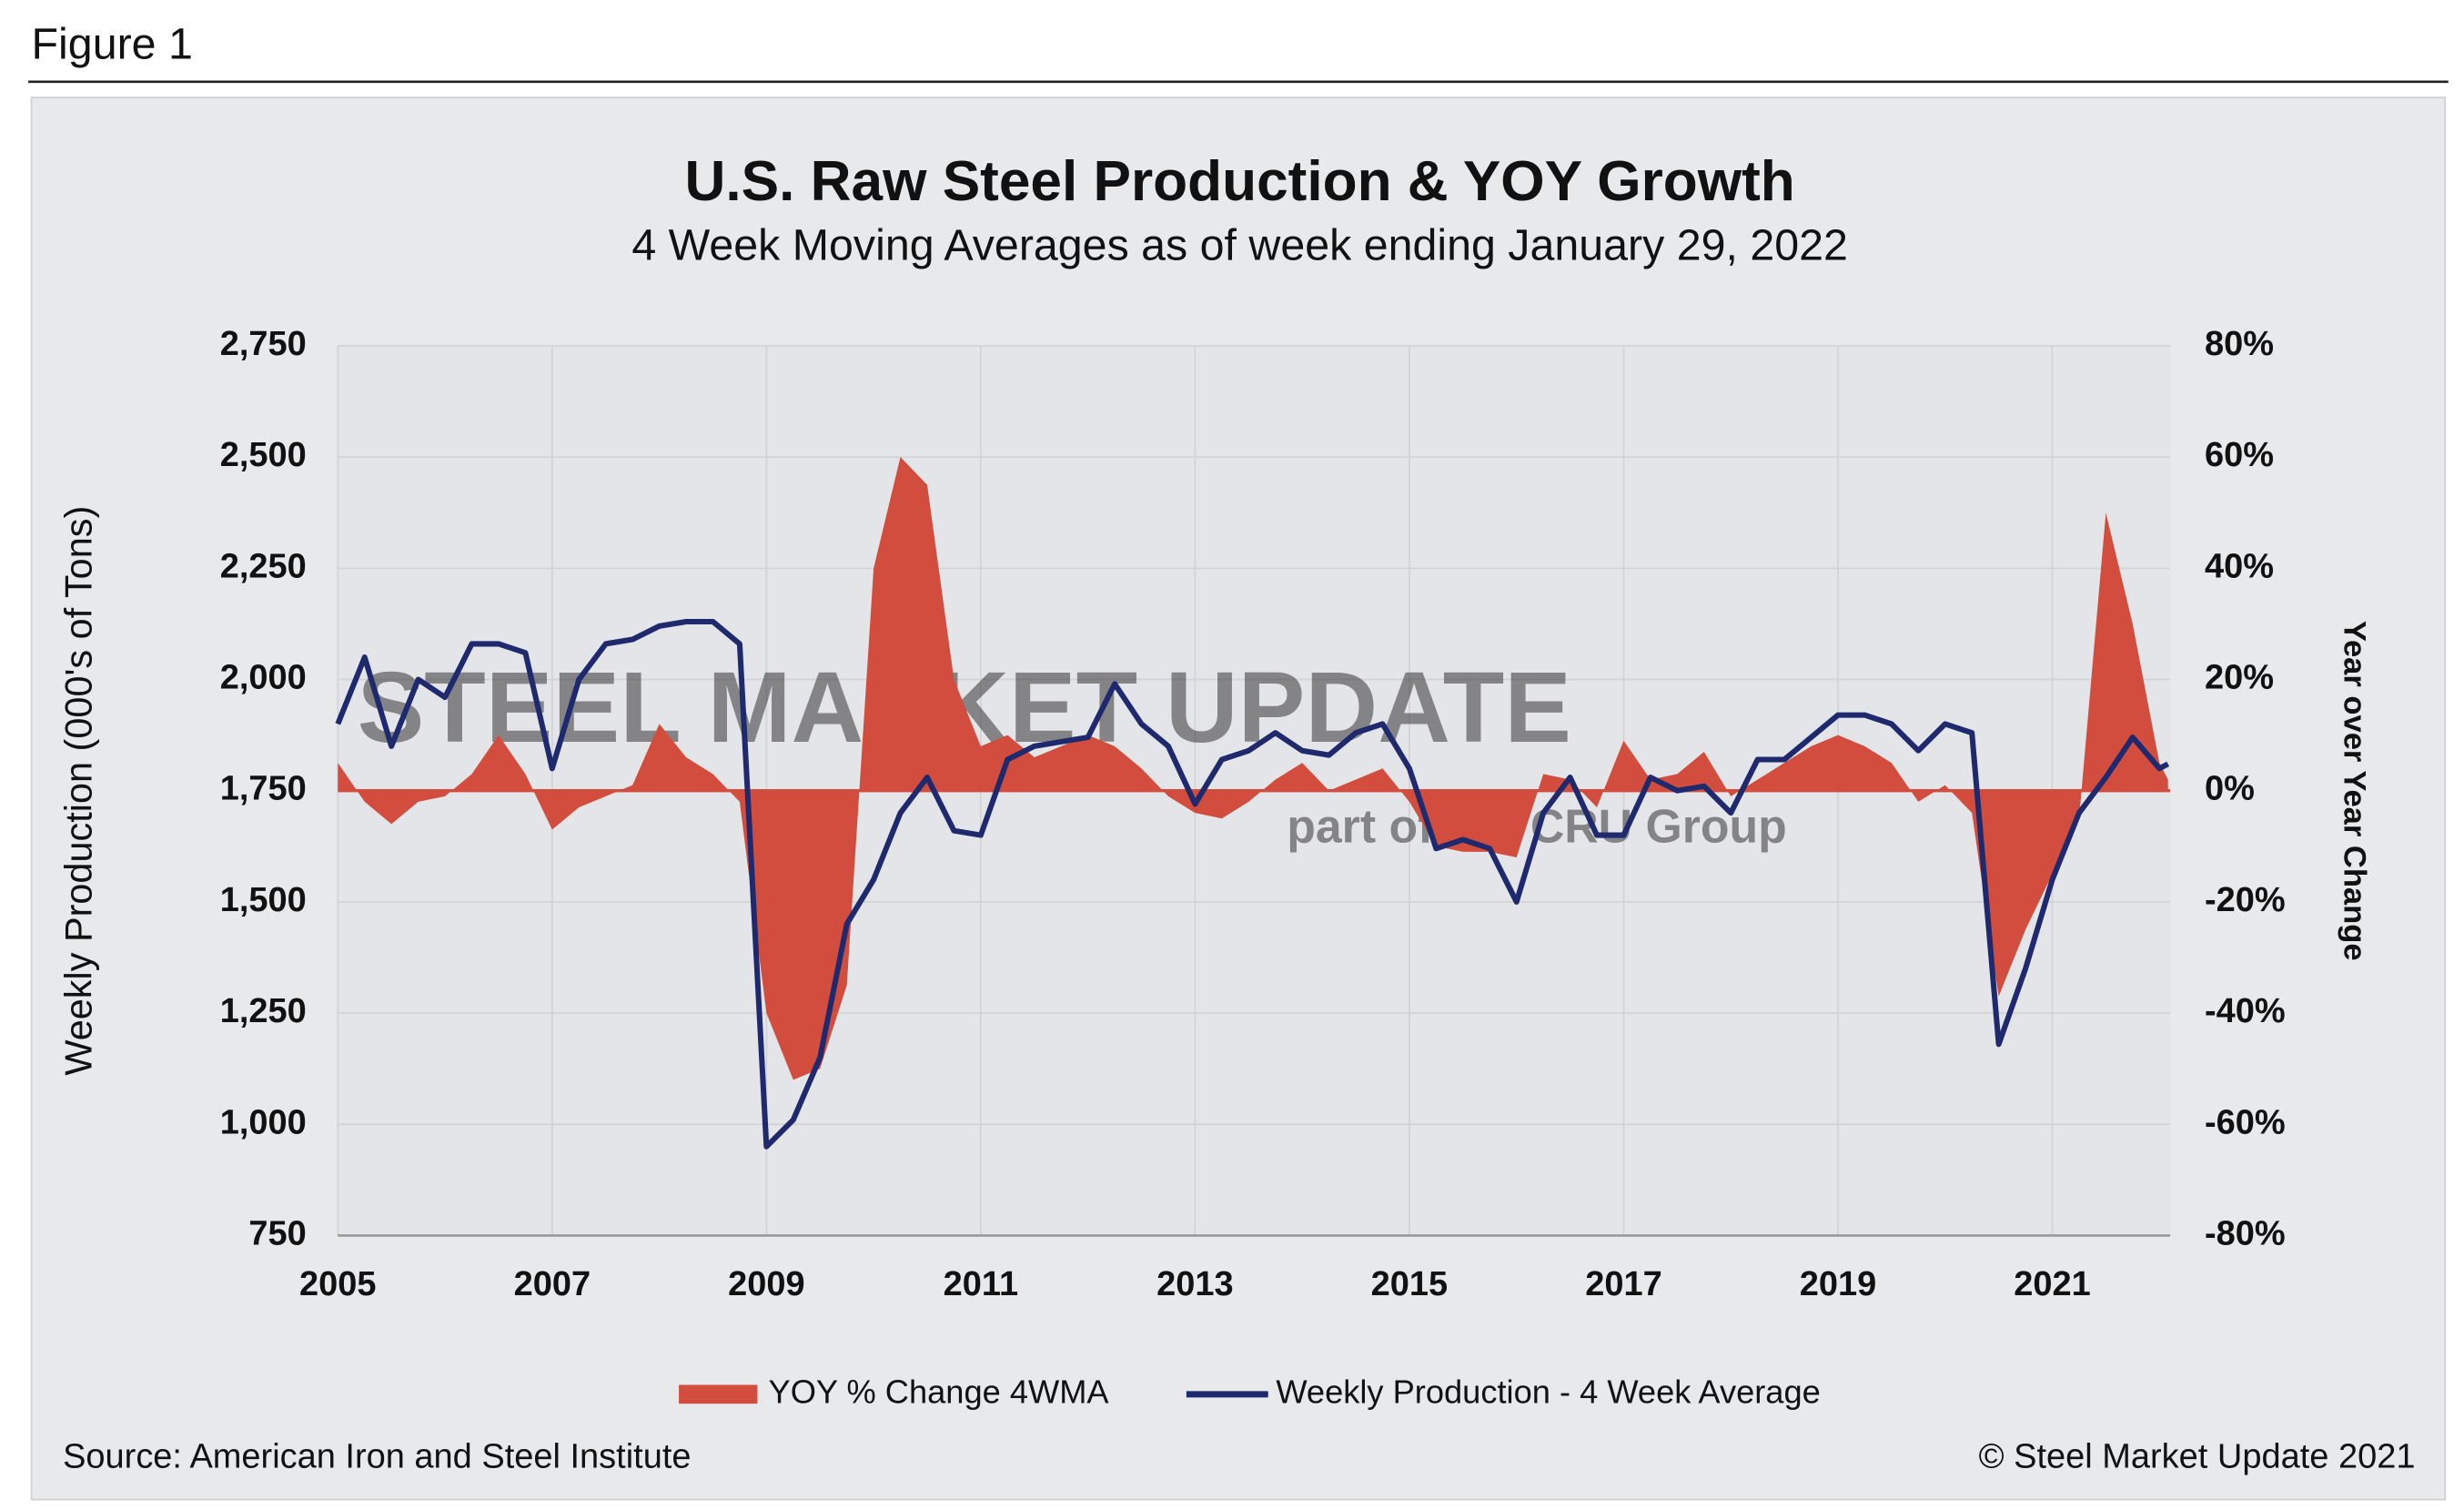 Image resolution: width=2464 pixels, height=1510 pixels. I want to click on chart-title: U.S. Raw Steel Production & YOY Growth, so click(1239, 181).